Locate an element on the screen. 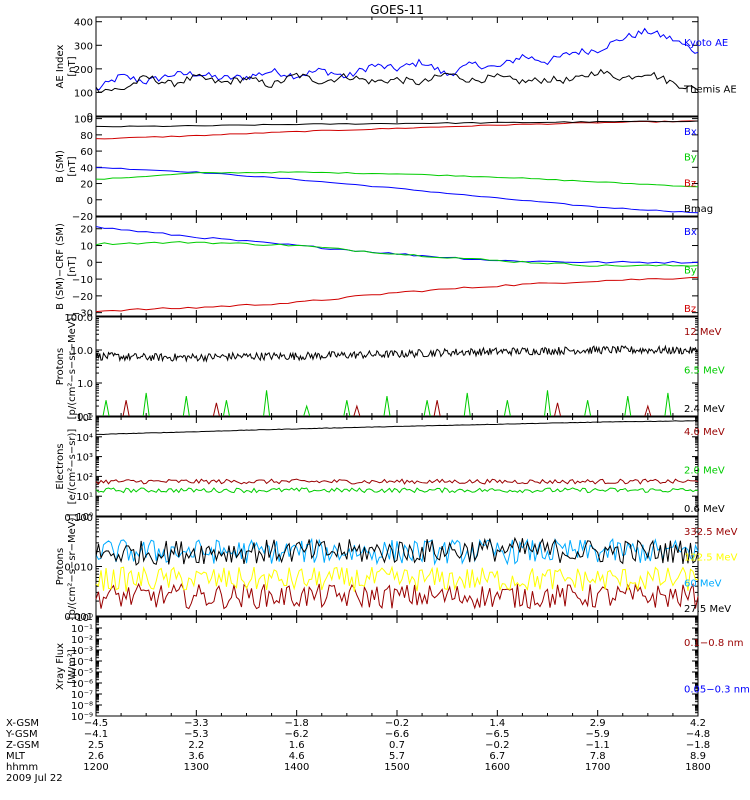 This screenshot has height=800, width=750. x-axis-value: 1500 is located at coordinates (396, 767).